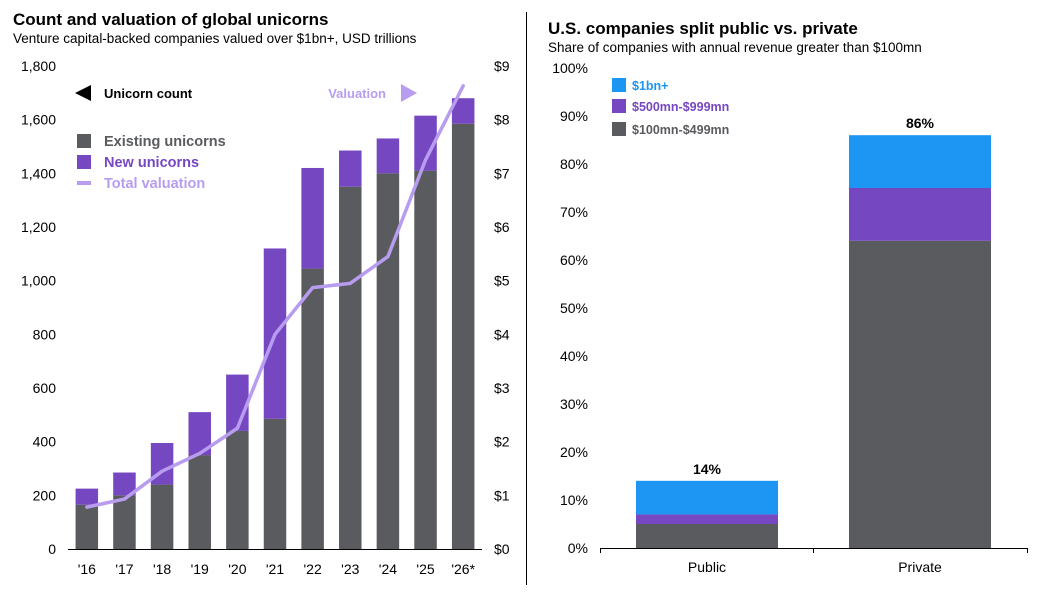  I want to click on y-tick-label: 30%, so click(574, 404).